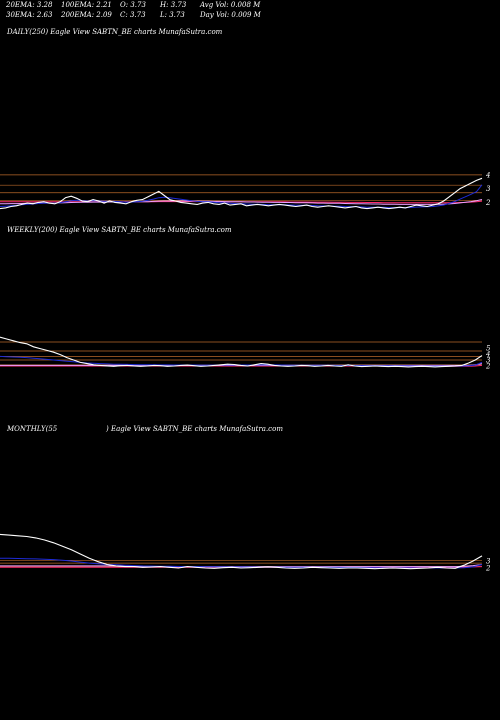 The image size is (500, 720). What do you see at coordinates (172, 15) in the screenshot?
I see `low-readout: L: 3.73` at bounding box center [172, 15].